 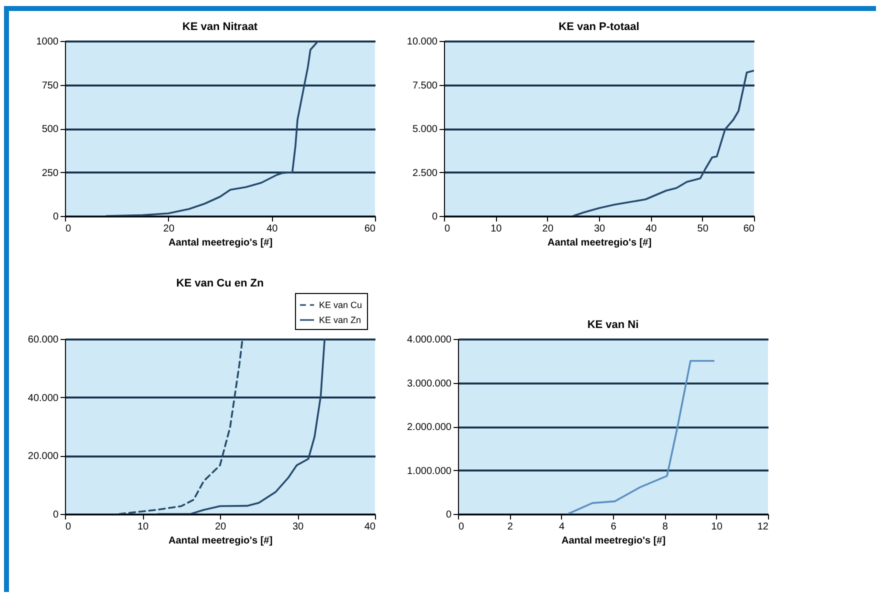 I want to click on y-tick-label: 500, so click(x=50, y=129).